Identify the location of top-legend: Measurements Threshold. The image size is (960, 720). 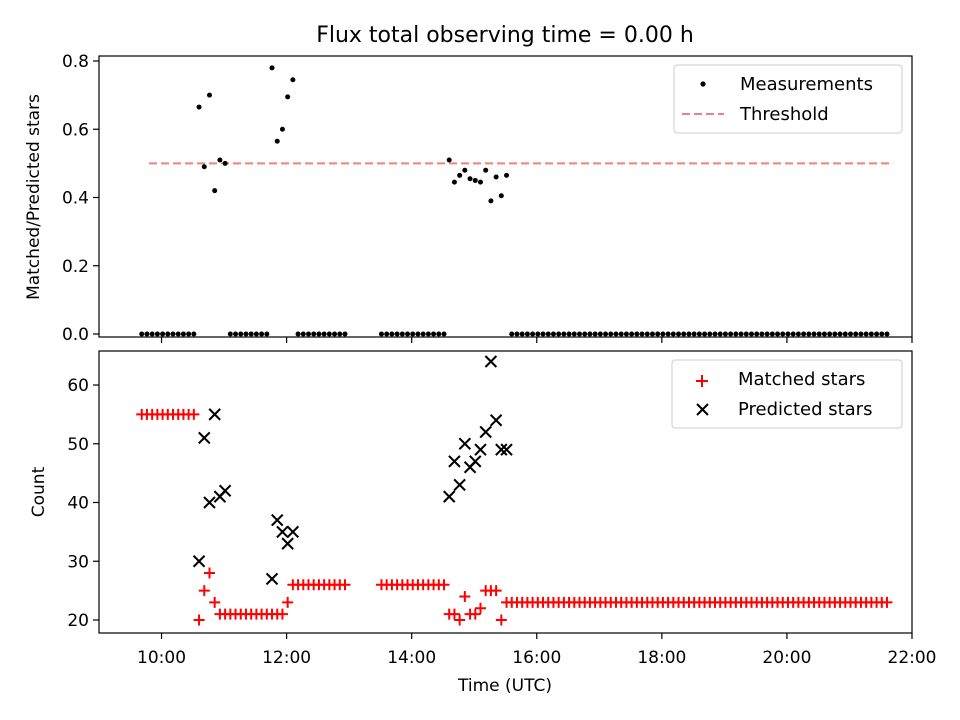
(788, 99).